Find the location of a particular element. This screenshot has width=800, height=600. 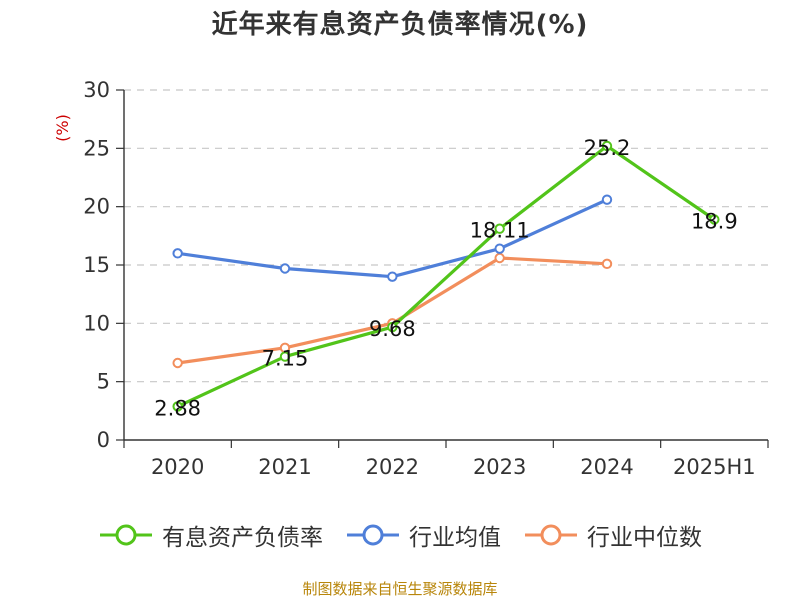

data-label-series-0-5: 18.9 is located at coordinates (714, 222).